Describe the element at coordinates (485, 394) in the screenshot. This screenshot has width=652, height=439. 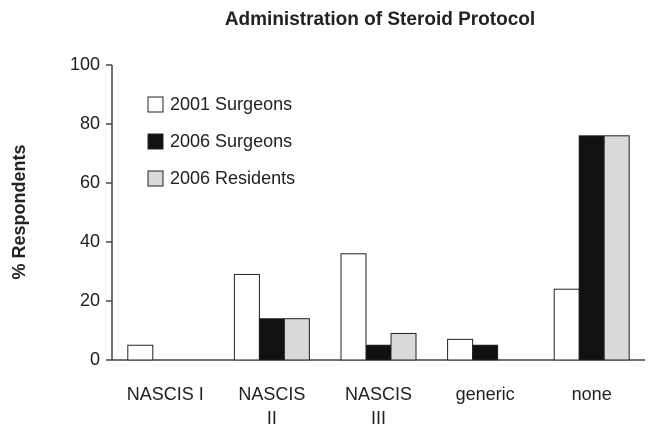
I see `x-tick-label: generic` at that location.